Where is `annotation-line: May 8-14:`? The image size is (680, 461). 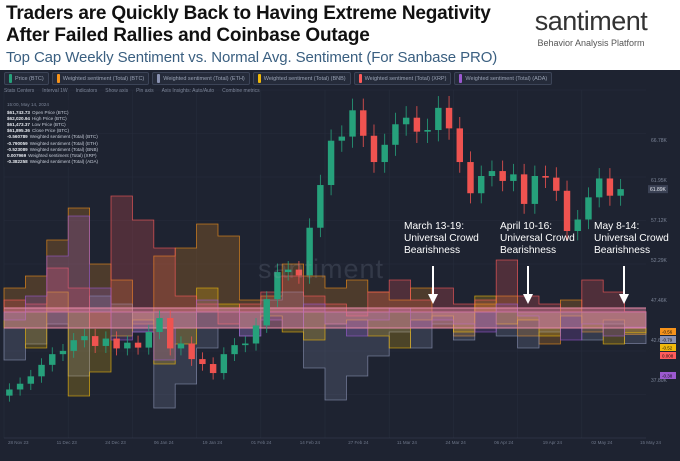
annotation-line: May 8-14: is located at coordinates (617, 226).